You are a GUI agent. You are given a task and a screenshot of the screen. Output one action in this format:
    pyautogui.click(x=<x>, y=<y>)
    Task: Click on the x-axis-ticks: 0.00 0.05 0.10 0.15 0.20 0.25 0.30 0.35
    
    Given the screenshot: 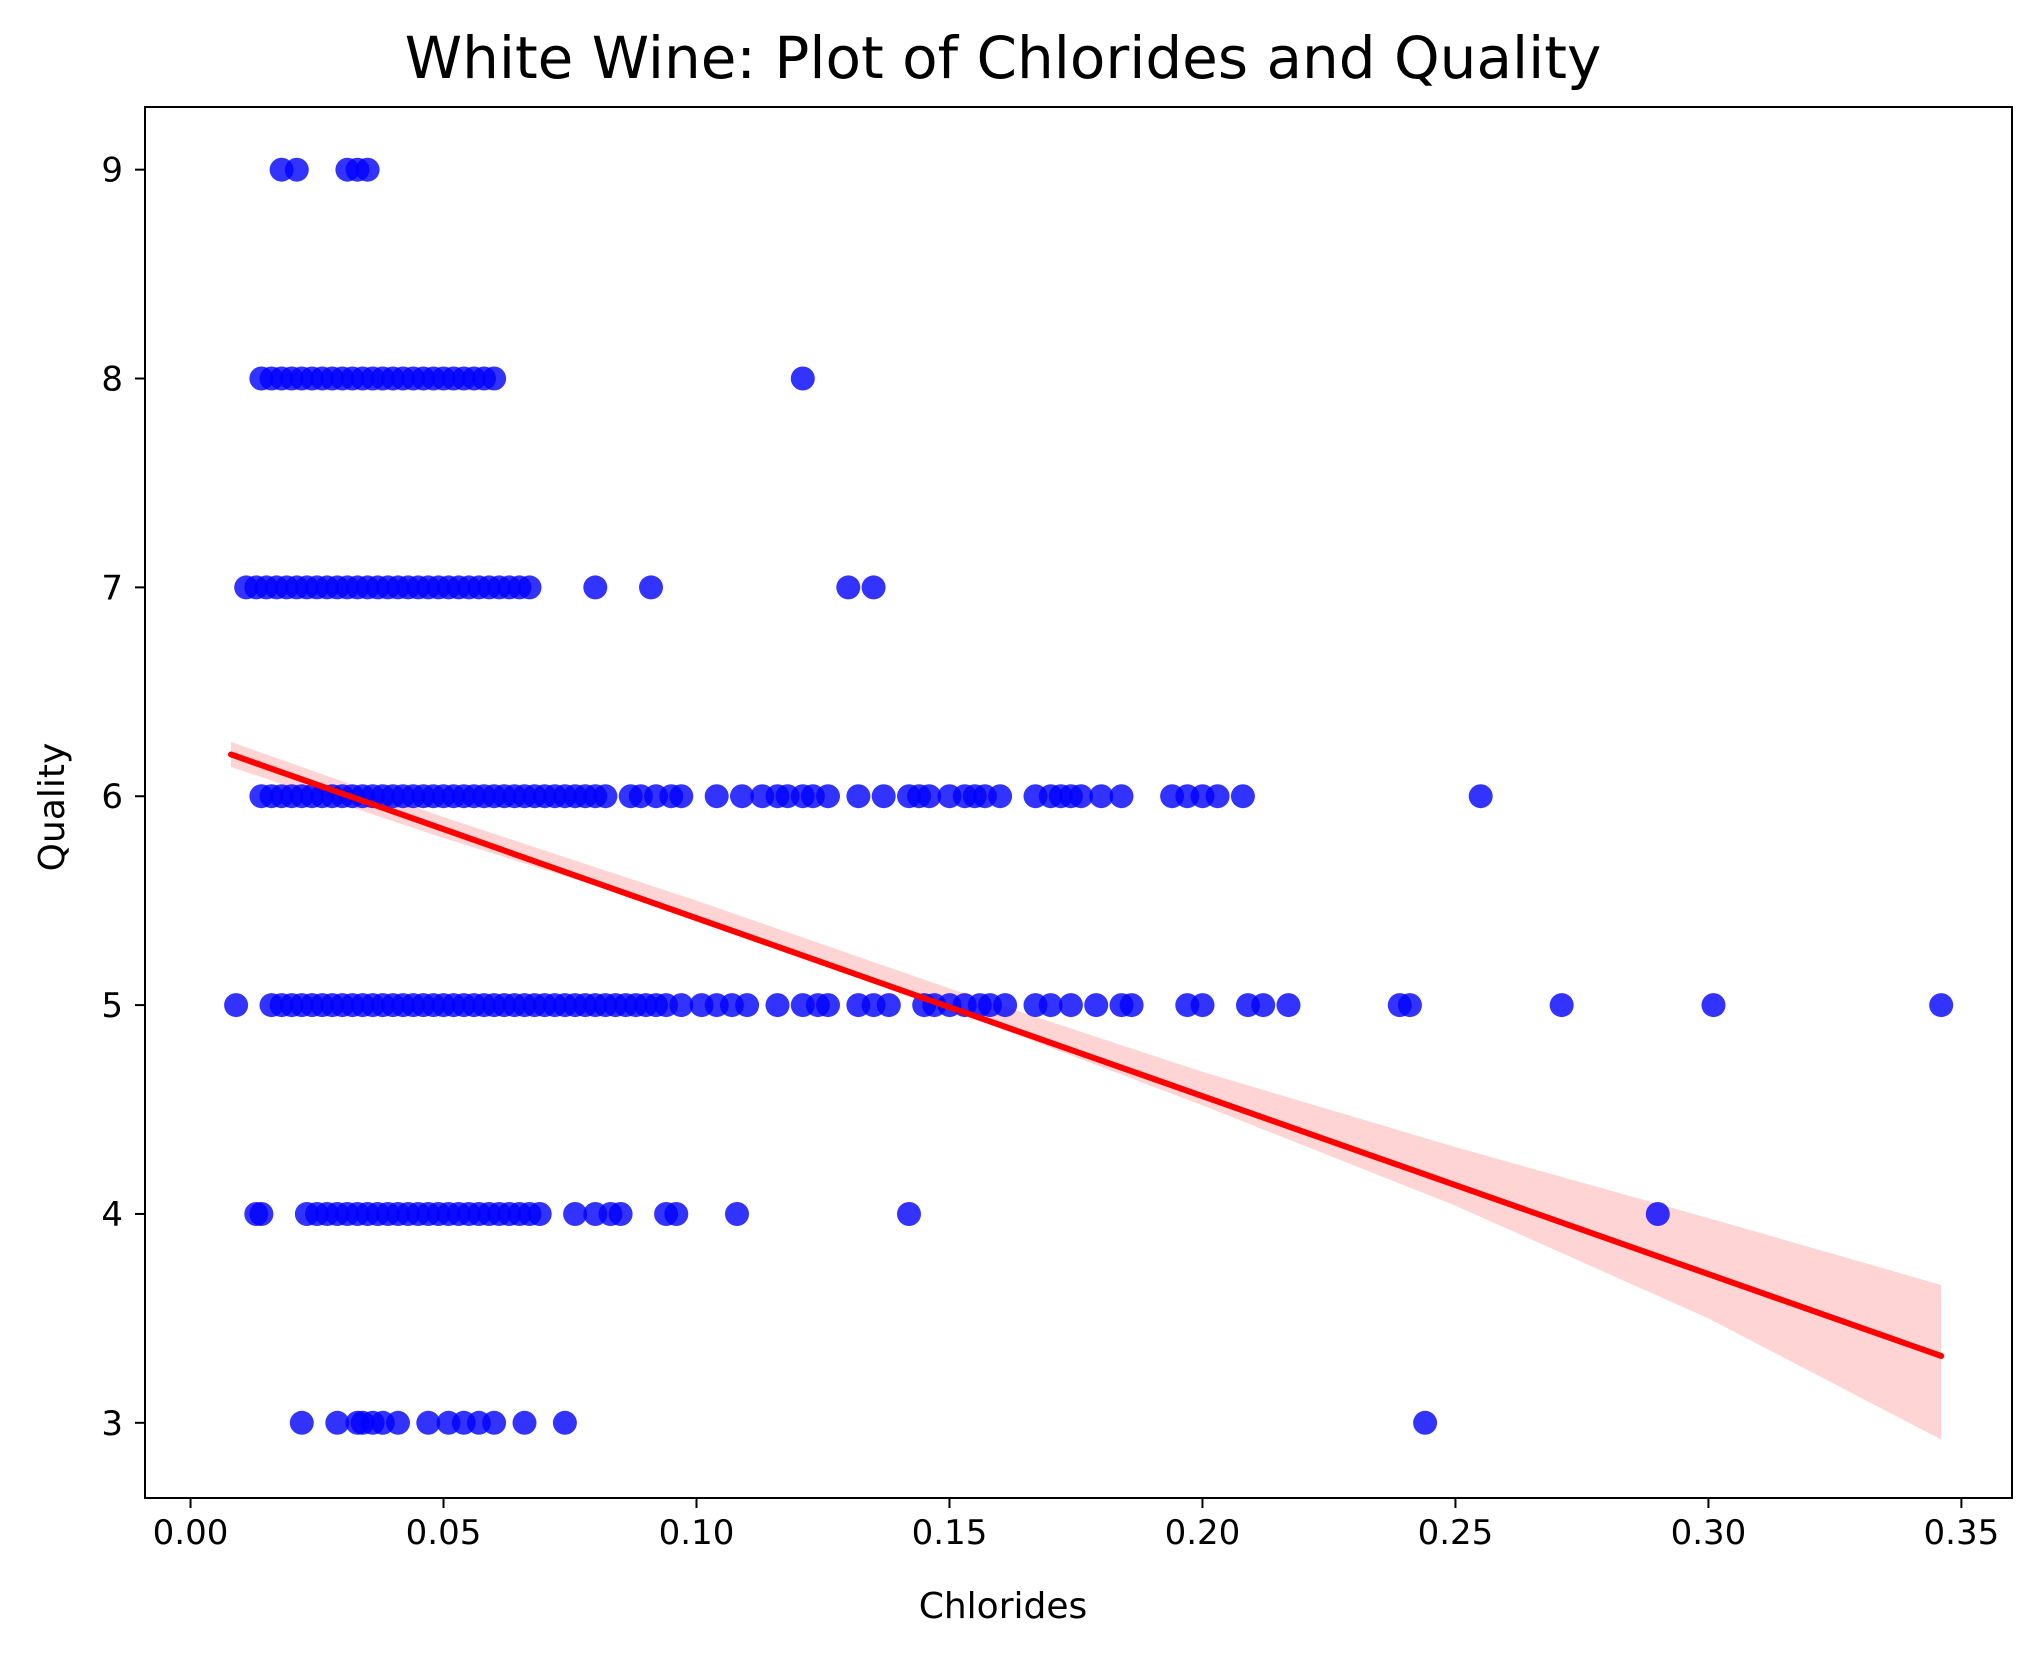 What is the action you would take?
    pyautogui.click(x=1076, y=1525)
    